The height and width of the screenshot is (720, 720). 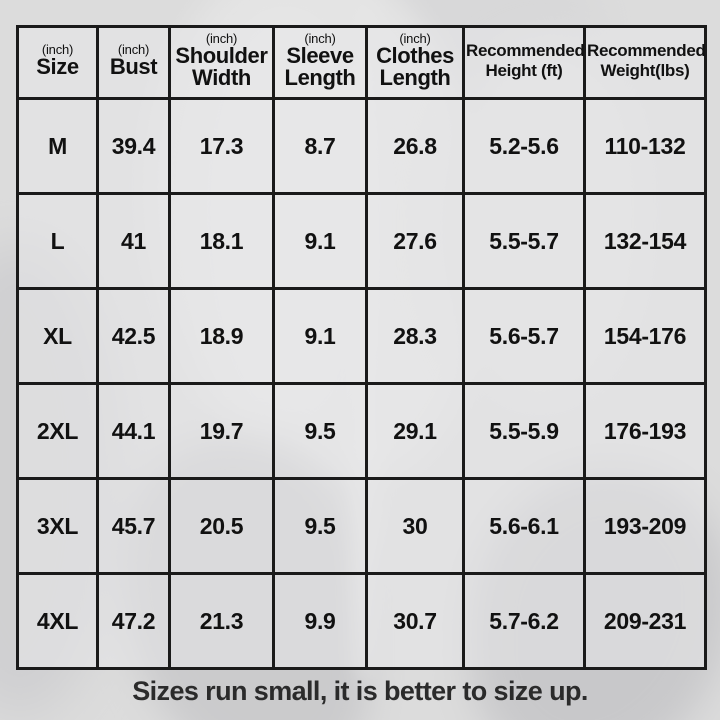 I want to click on cell-shoulder: 19.7, so click(x=221, y=431).